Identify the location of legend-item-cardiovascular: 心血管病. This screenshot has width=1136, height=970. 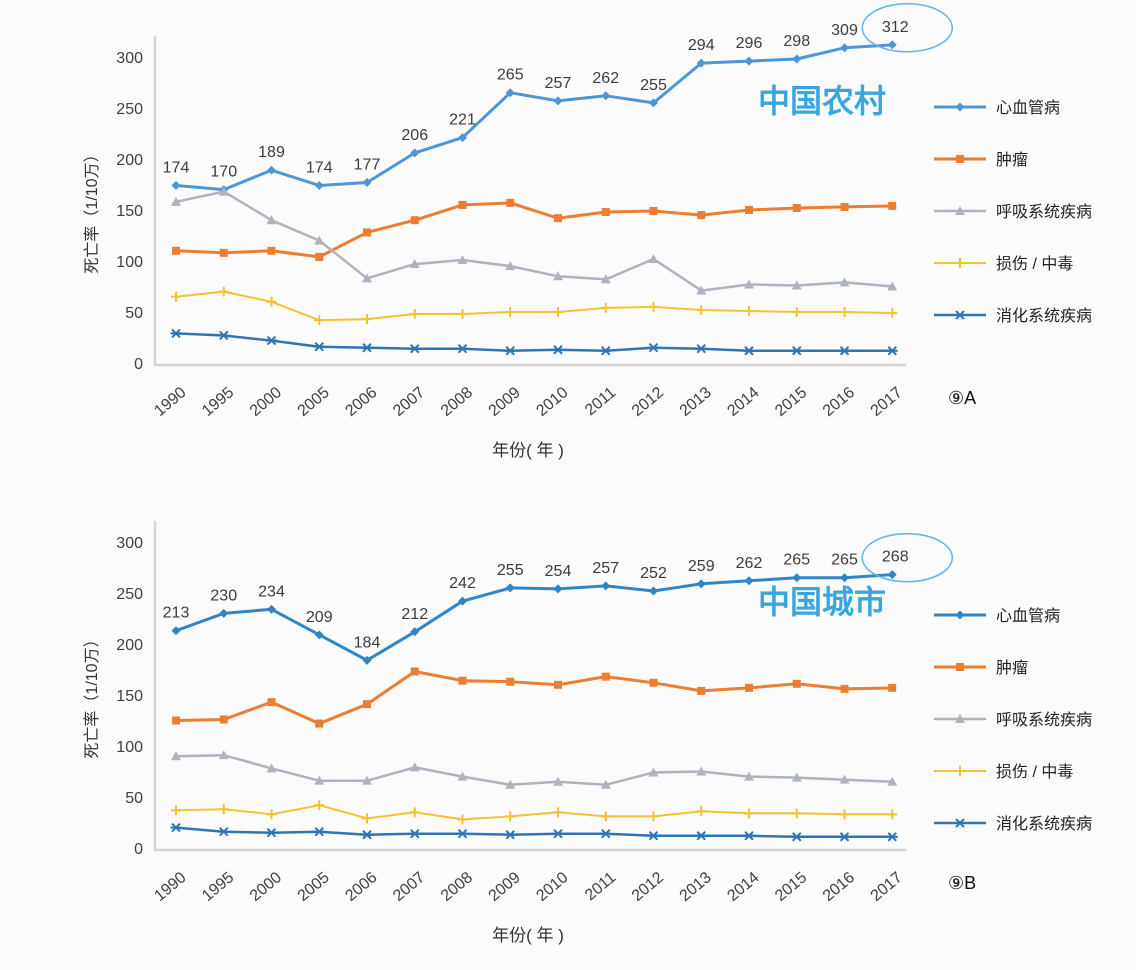
(997, 108).